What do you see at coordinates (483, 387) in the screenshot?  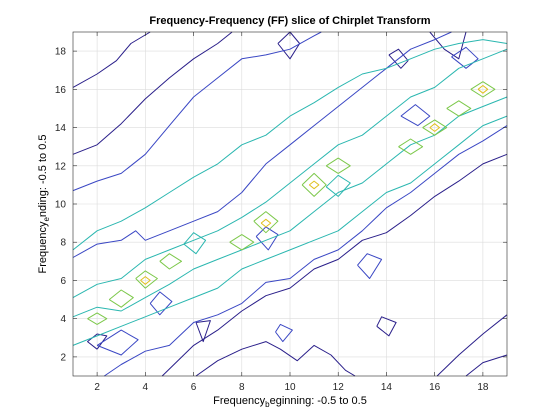 I see `x-tick-label: 18` at bounding box center [483, 387].